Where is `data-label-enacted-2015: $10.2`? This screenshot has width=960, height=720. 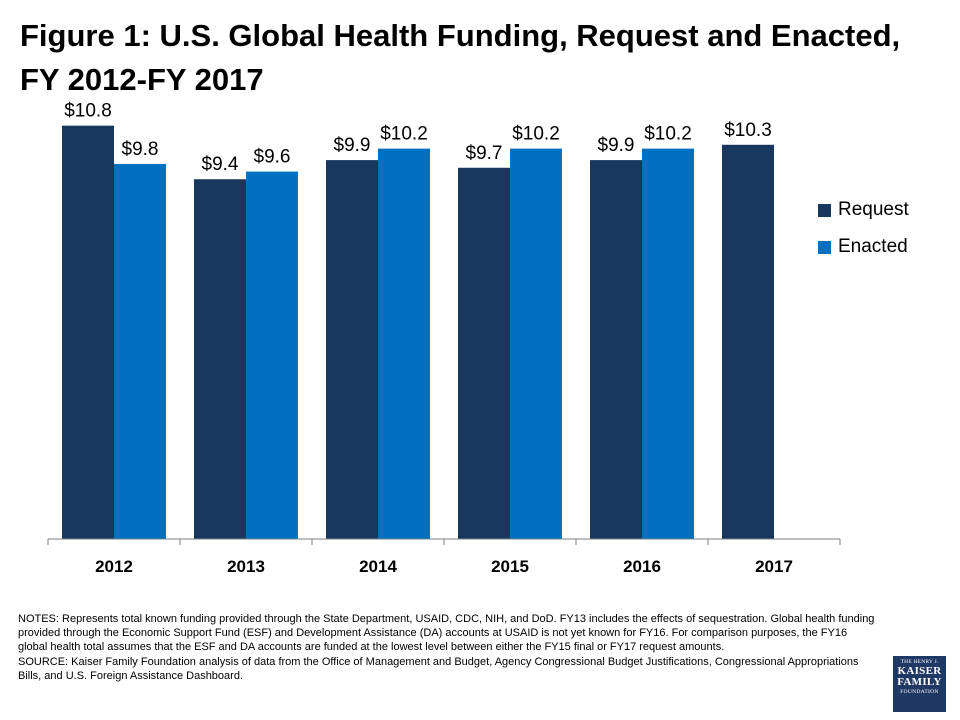
data-label-enacted-2015: $10.2 is located at coordinates (536, 134).